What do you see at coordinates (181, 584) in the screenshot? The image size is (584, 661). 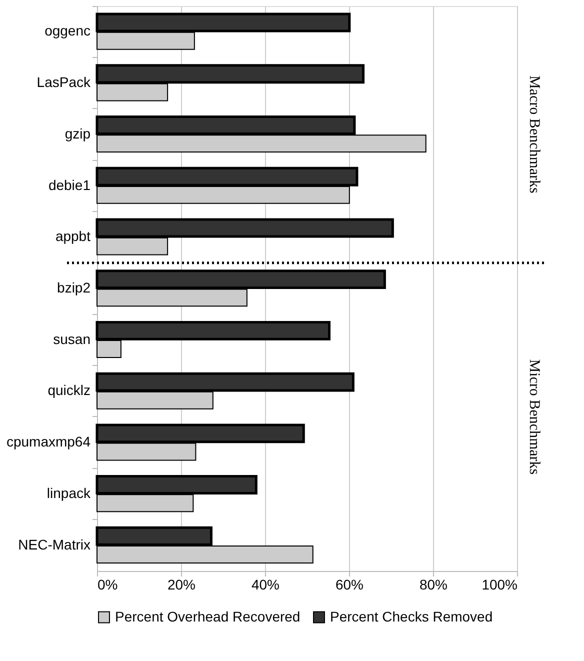 I see `x-tick-label: 20%` at bounding box center [181, 584].